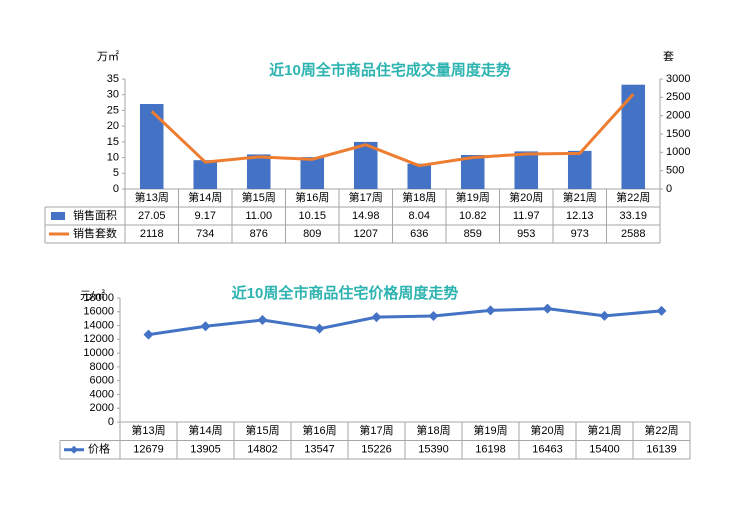 The image size is (740, 517). Describe the element at coordinates (633, 216) in the screenshot. I see `table-value: 33.19` at that location.